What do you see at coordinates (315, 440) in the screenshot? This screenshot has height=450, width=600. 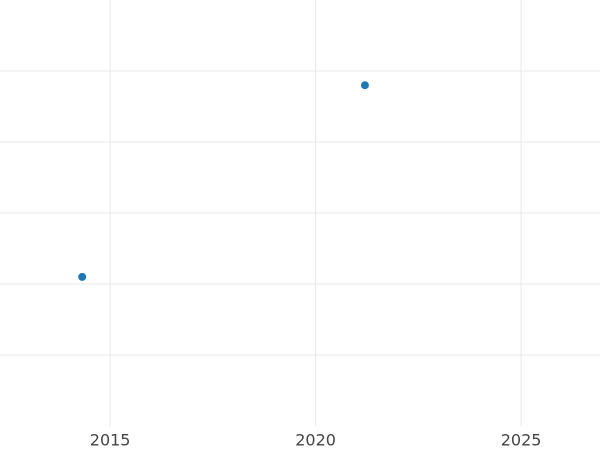 I see `x-tick-label: 2020` at bounding box center [315, 440].